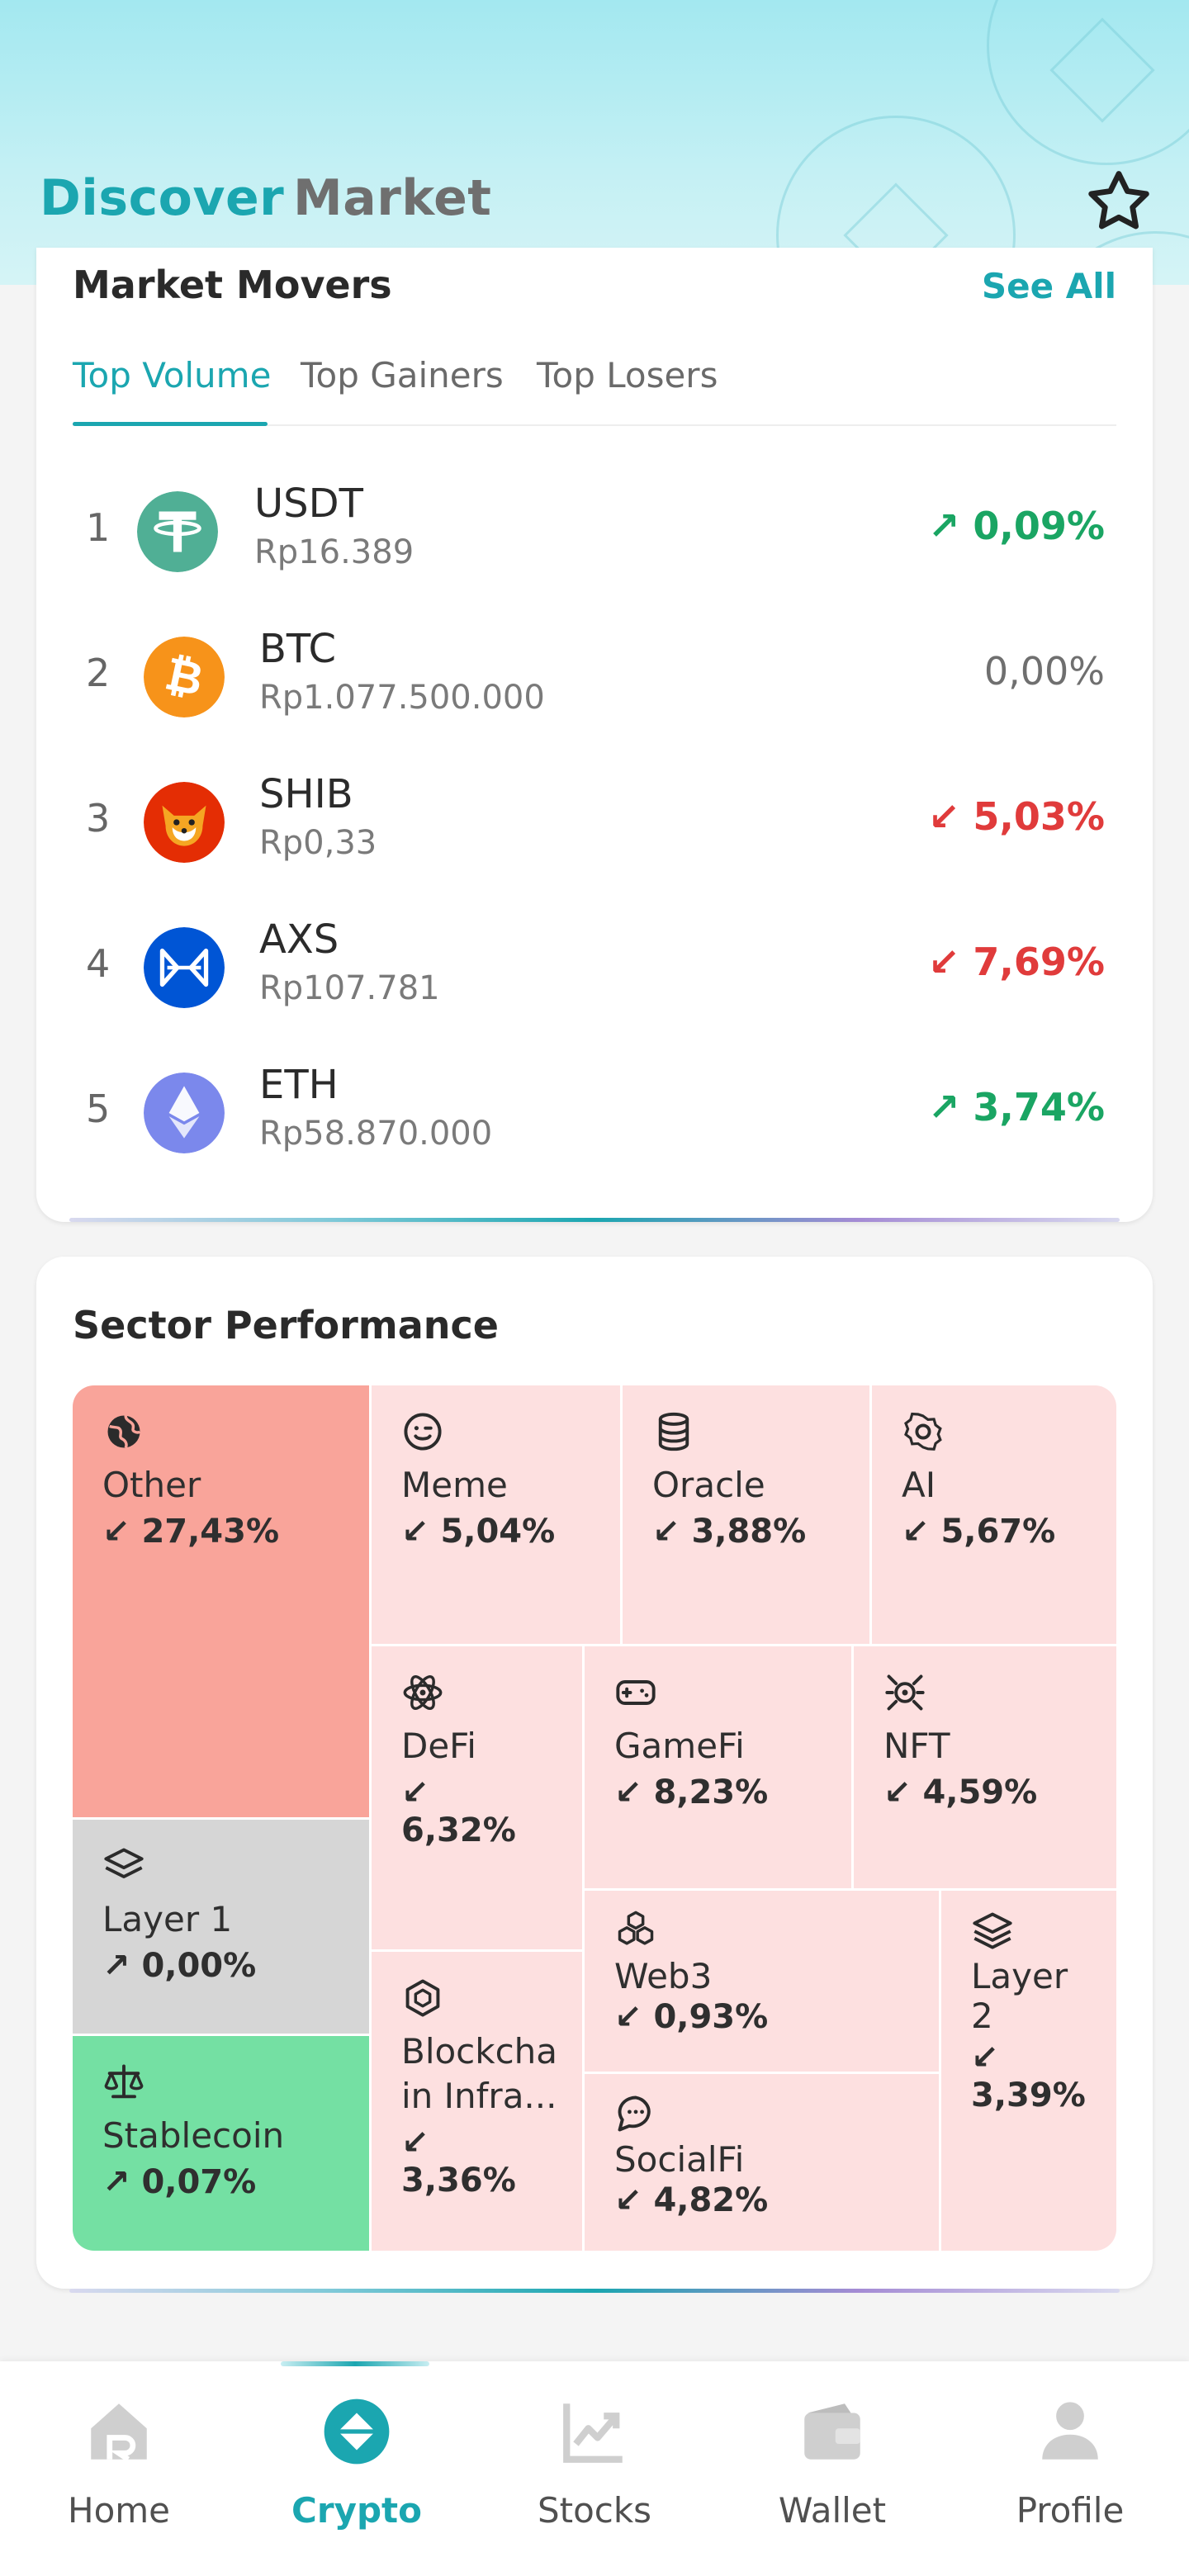 The width and height of the screenshot is (1189, 2576). Describe the element at coordinates (458, 2161) in the screenshot. I see `sector-change: ↙ 3,36%` at that location.